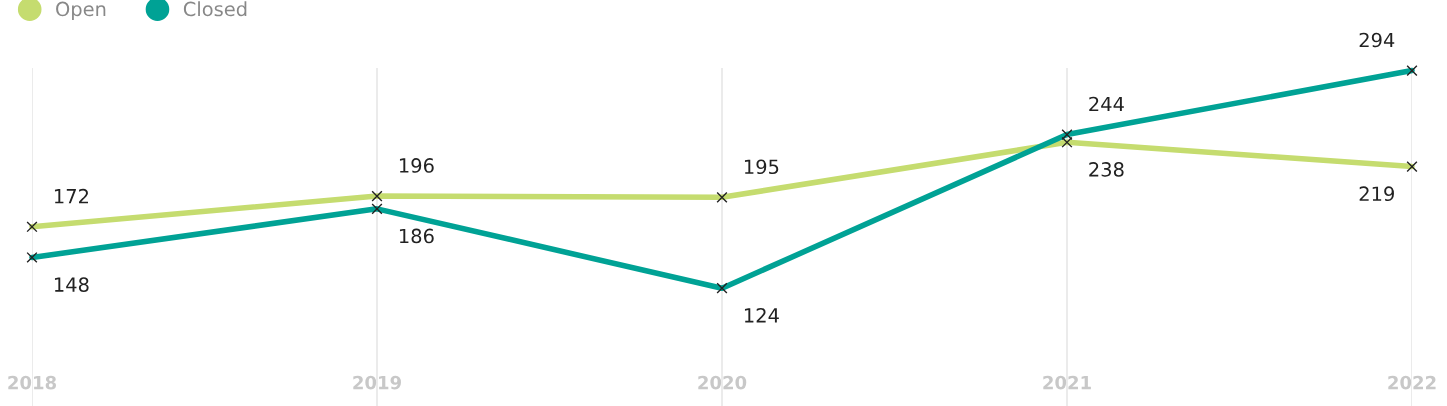 This screenshot has width=1447, height=406. Describe the element at coordinates (1106, 169) in the screenshot. I see `data-label: 238` at that location.